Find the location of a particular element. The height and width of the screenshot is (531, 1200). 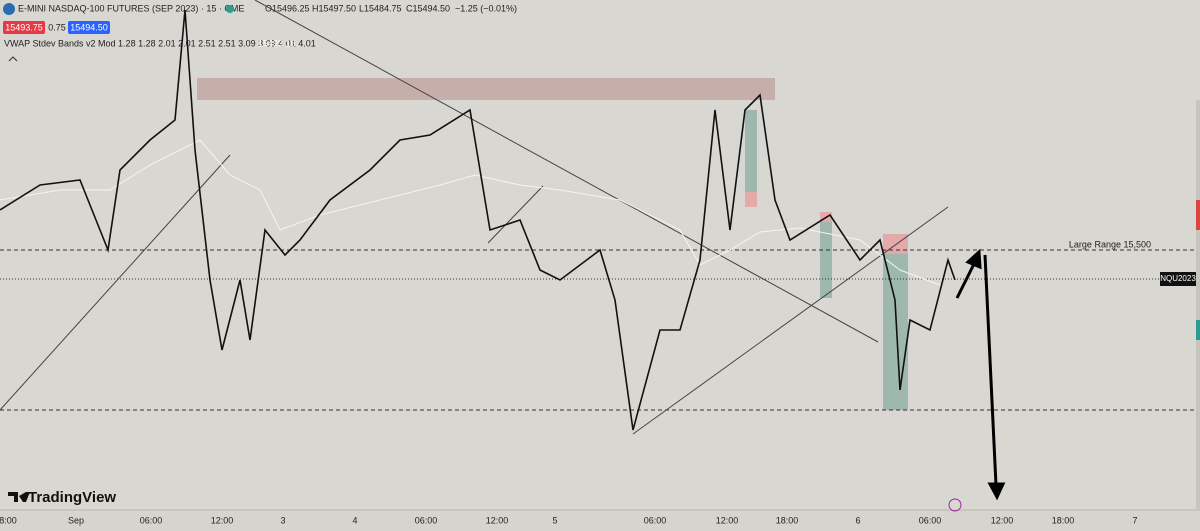

ohlc-open: O15496.25 is located at coordinates (287, 8).